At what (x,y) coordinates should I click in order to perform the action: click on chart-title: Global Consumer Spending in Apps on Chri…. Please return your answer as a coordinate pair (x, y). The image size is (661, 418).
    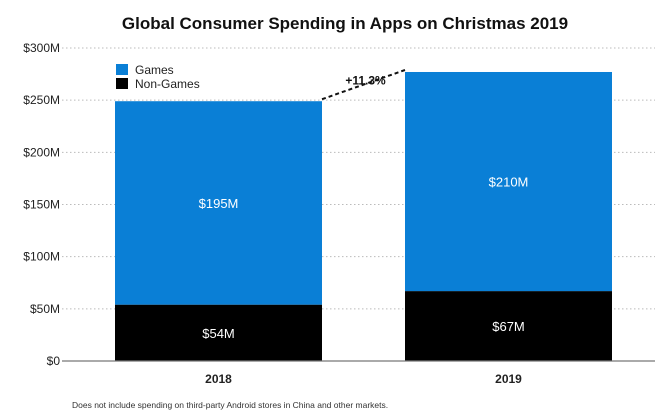
    Looking at the image, I should click on (345, 23).